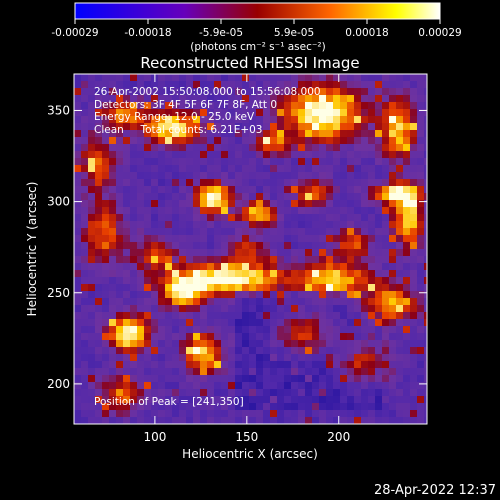 The height and width of the screenshot is (500, 500). Describe the element at coordinates (178, 129) in the screenshot. I see `clean-counts-annotation: Clean Total counts: 6.21E+03` at that location.